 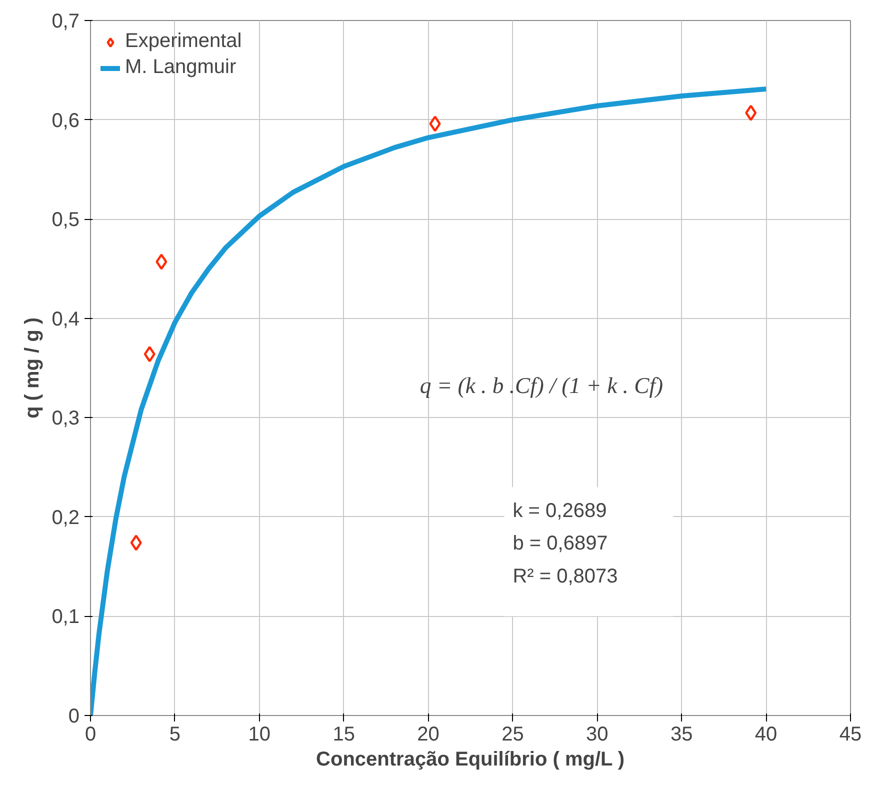 What do you see at coordinates (565, 576) in the screenshot?
I see `annotation: R² = 0,8073` at bounding box center [565, 576].